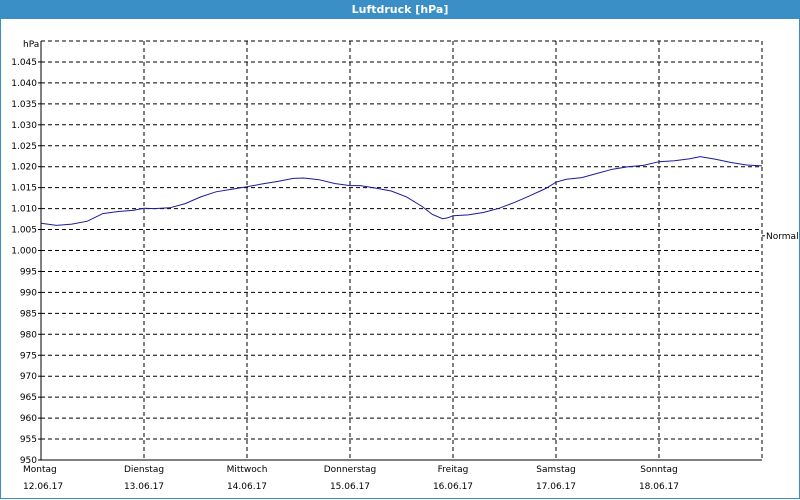 The height and width of the screenshot is (500, 800). Describe the element at coordinates (40, 470) in the screenshot. I see `x-tick-day-label: Montag` at that location.